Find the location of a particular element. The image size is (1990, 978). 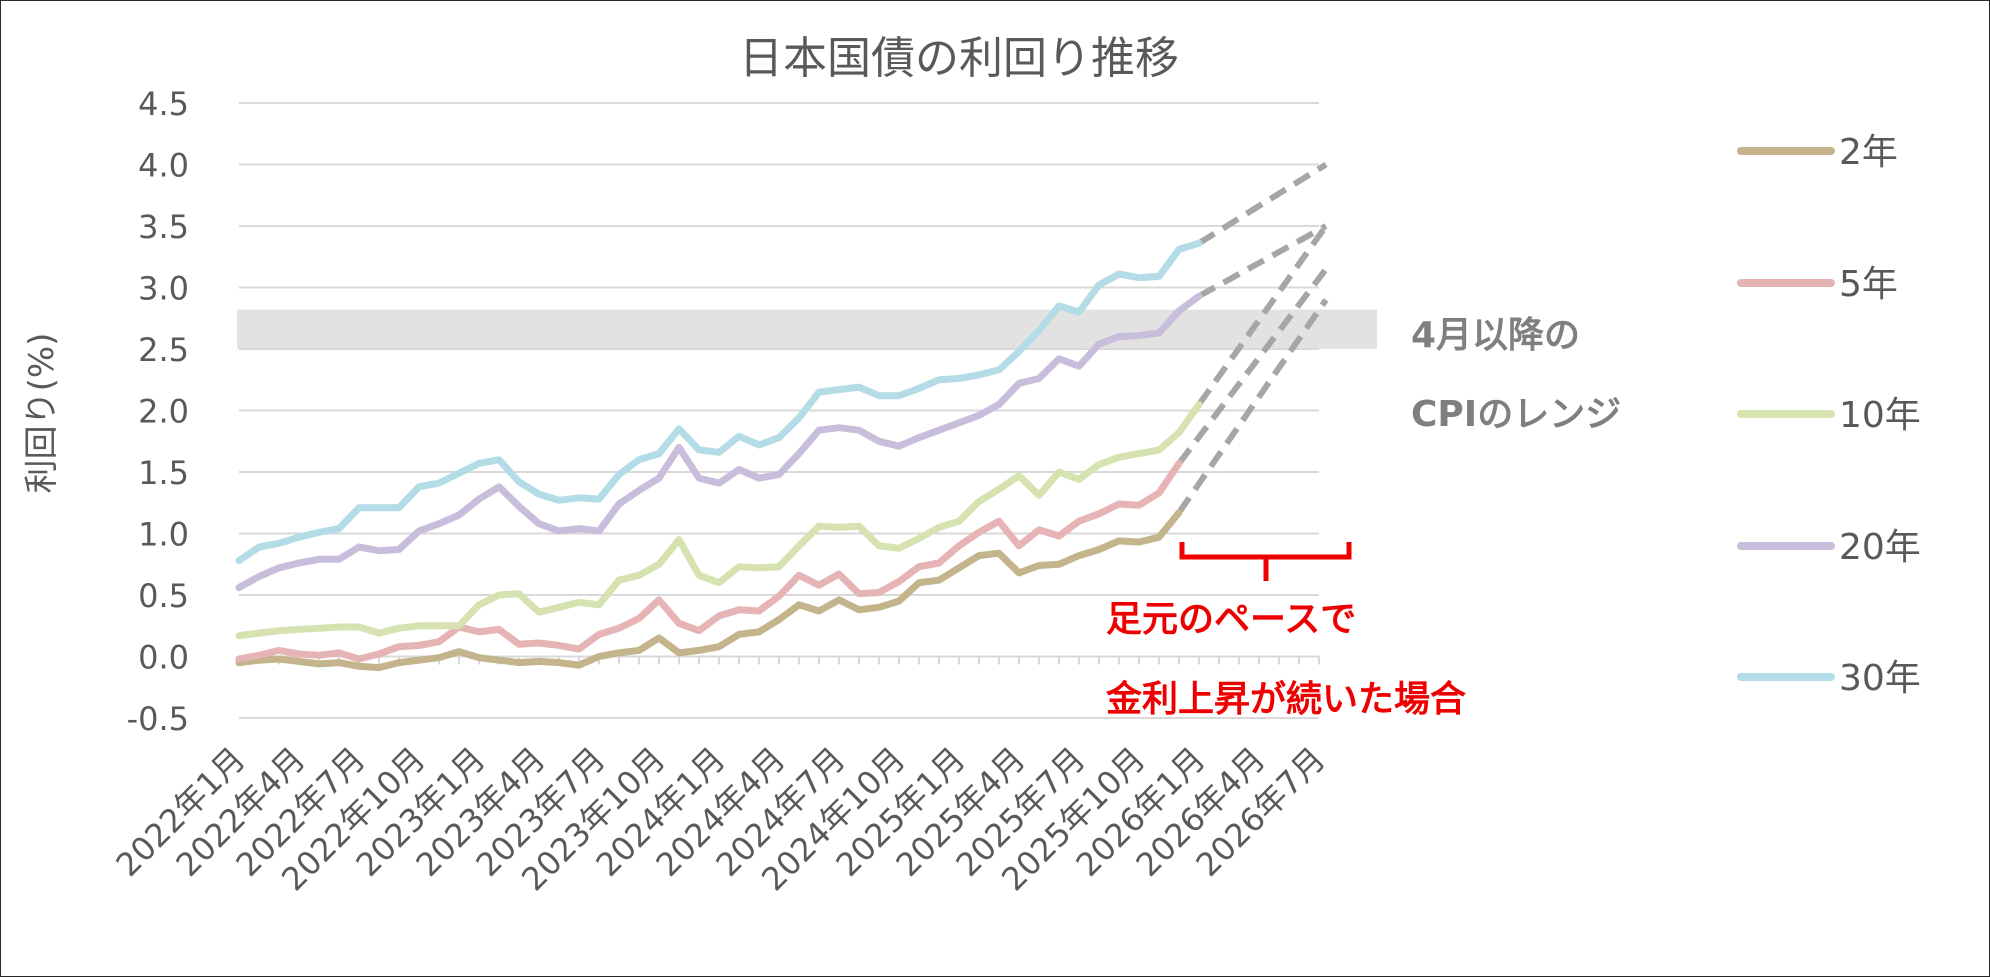

projection-line-30年 is located at coordinates (1262, 203).